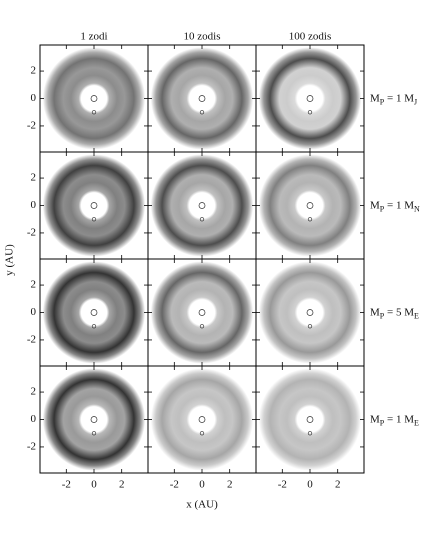  Describe the element at coordinates (202, 37) in the screenshot. I see `column-title: 10 zodis` at that location.